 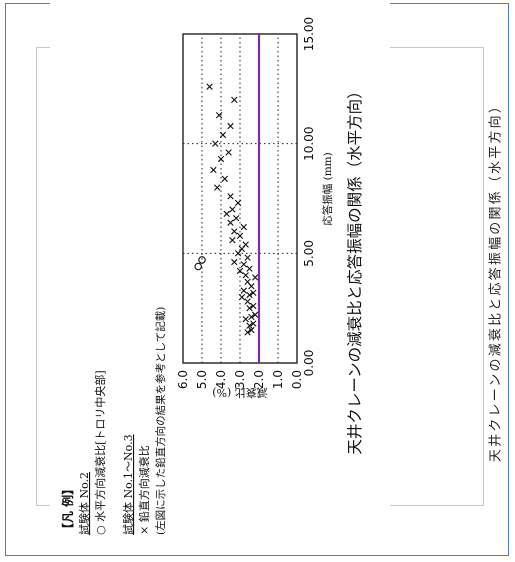 I want to click on x-tick-label: 5.00, so click(x=309, y=253).